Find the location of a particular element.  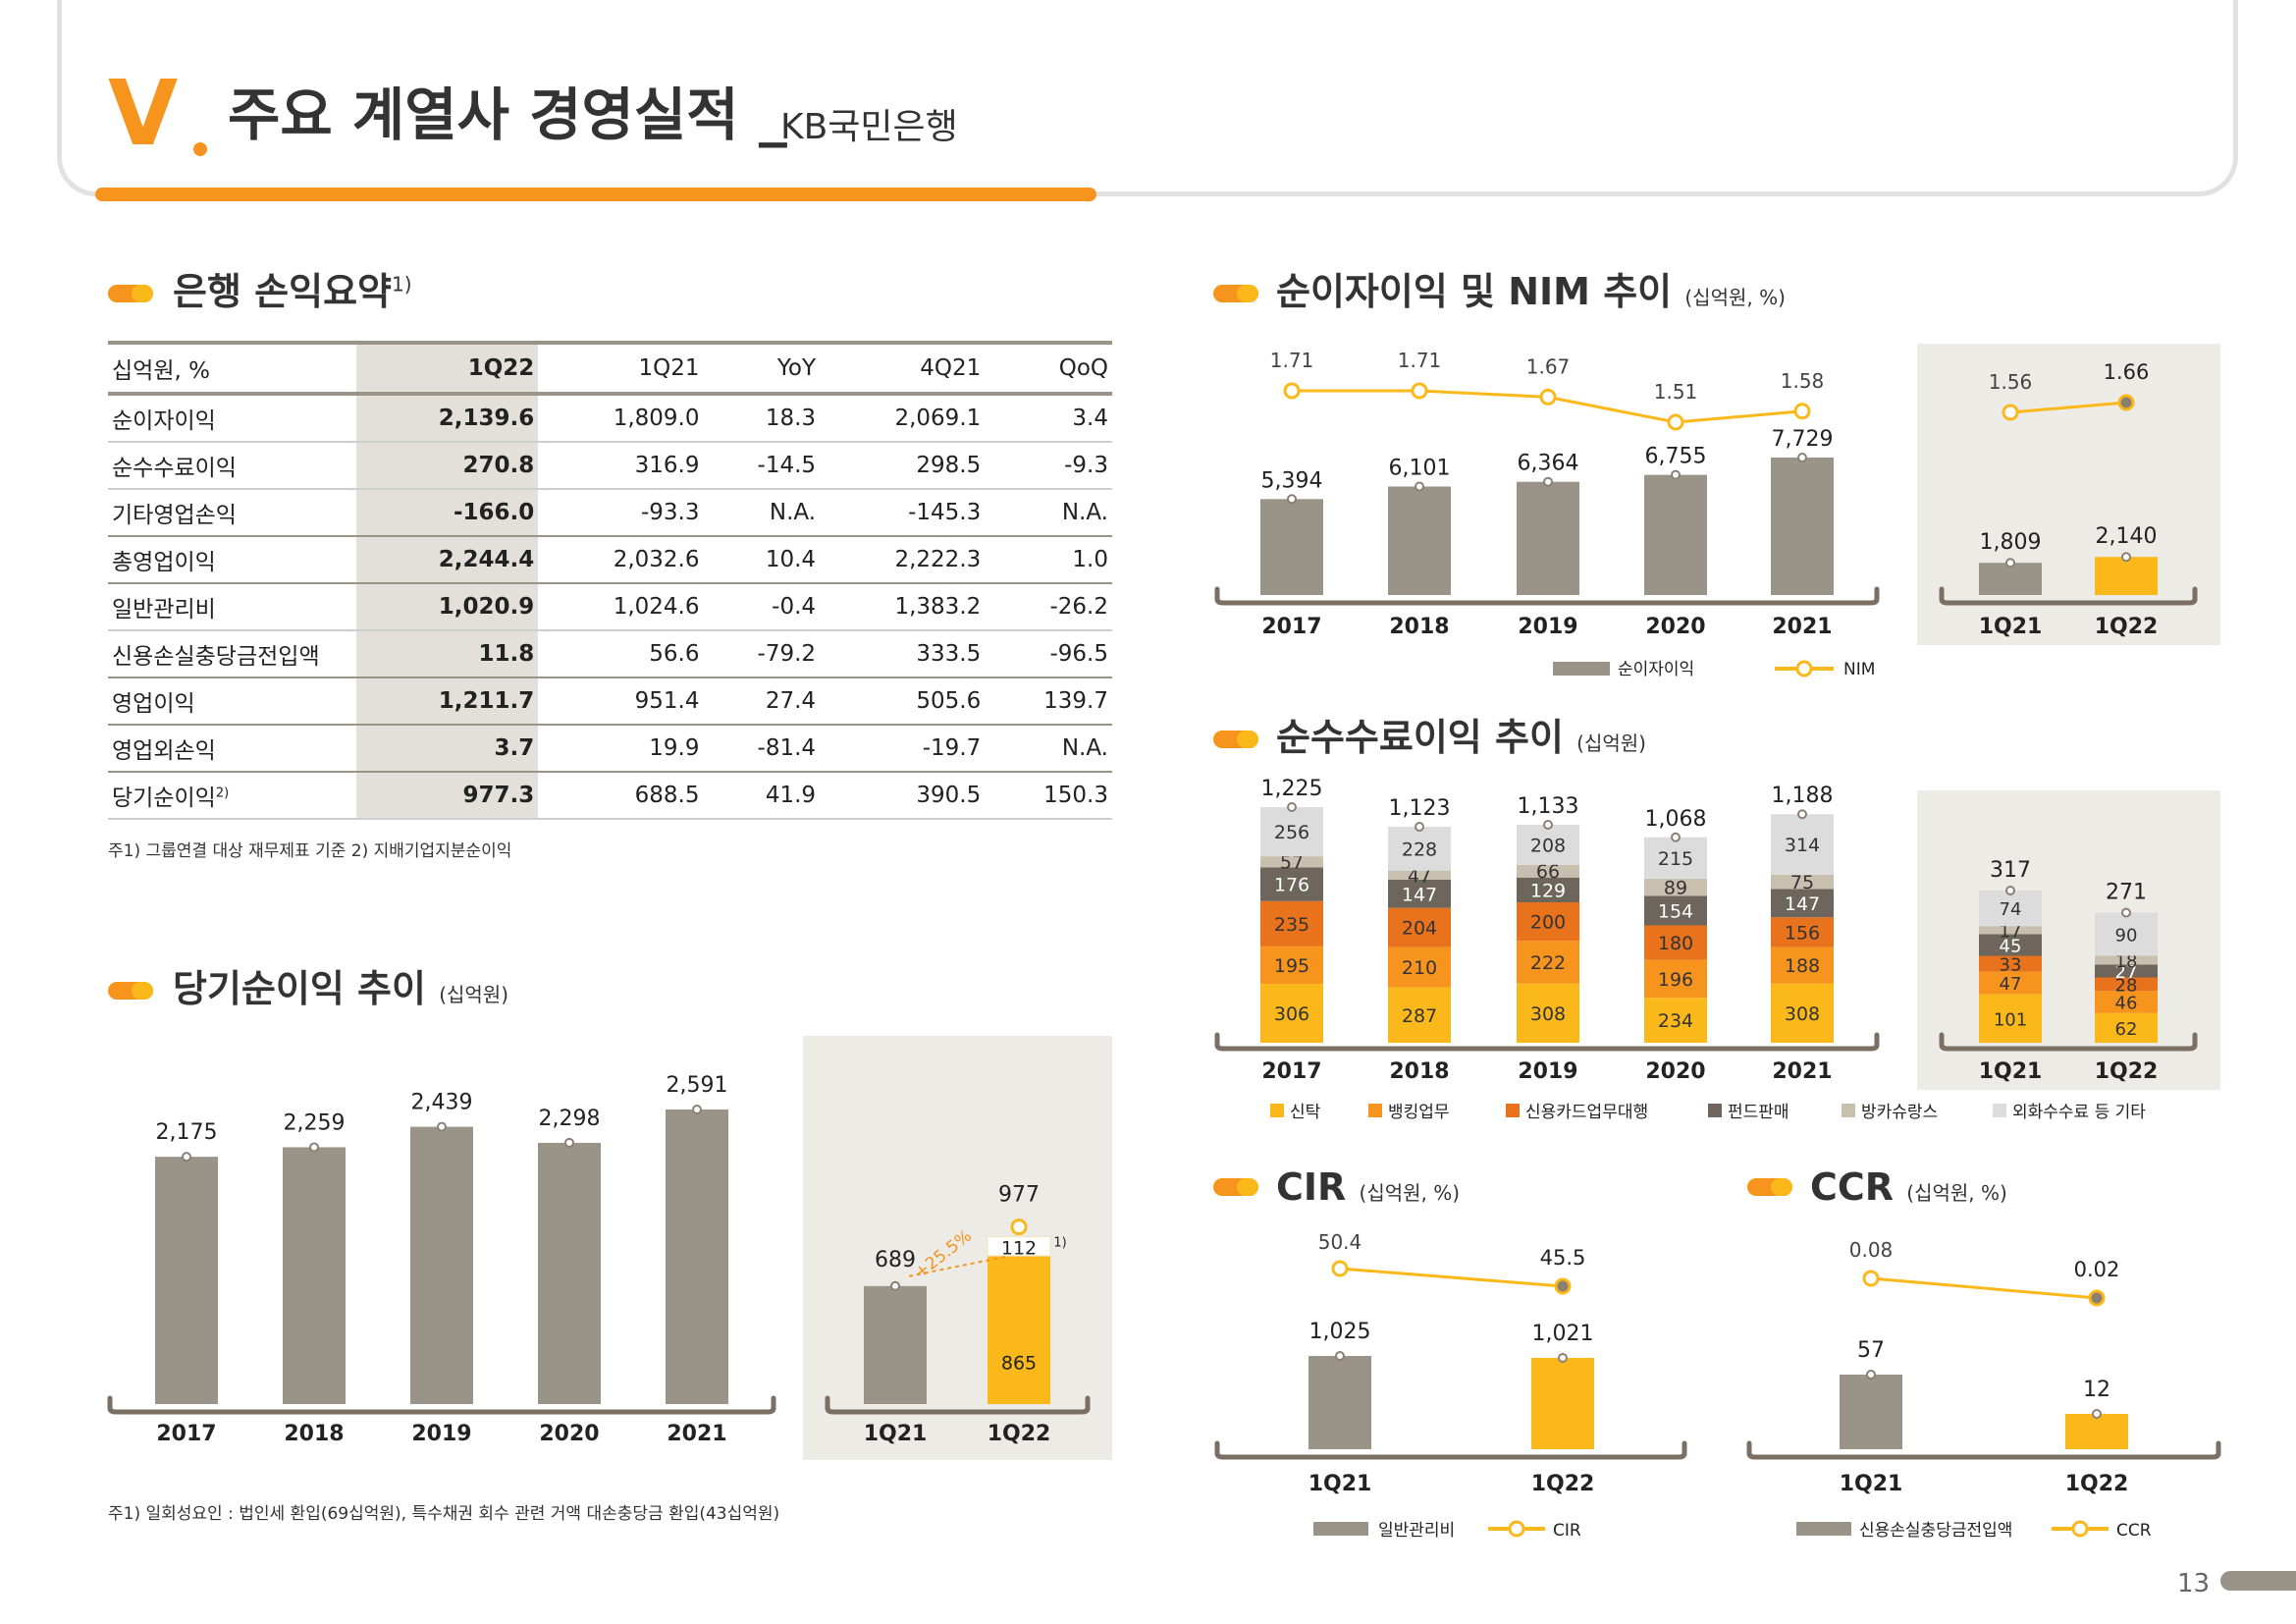

net-baseline is located at coordinates (441, 1405).